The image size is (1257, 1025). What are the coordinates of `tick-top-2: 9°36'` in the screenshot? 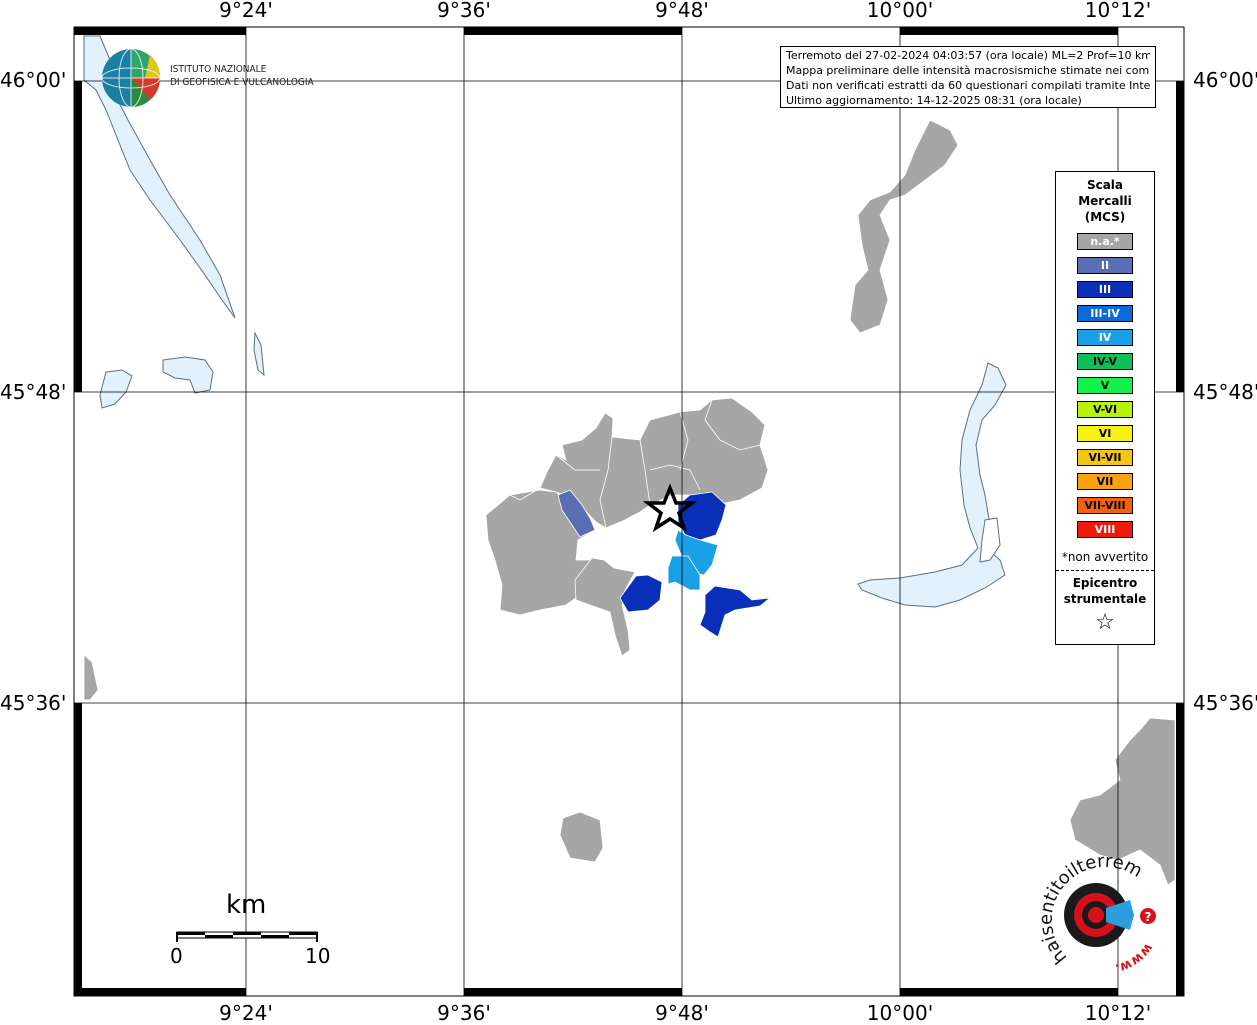 It's located at (464, 11).